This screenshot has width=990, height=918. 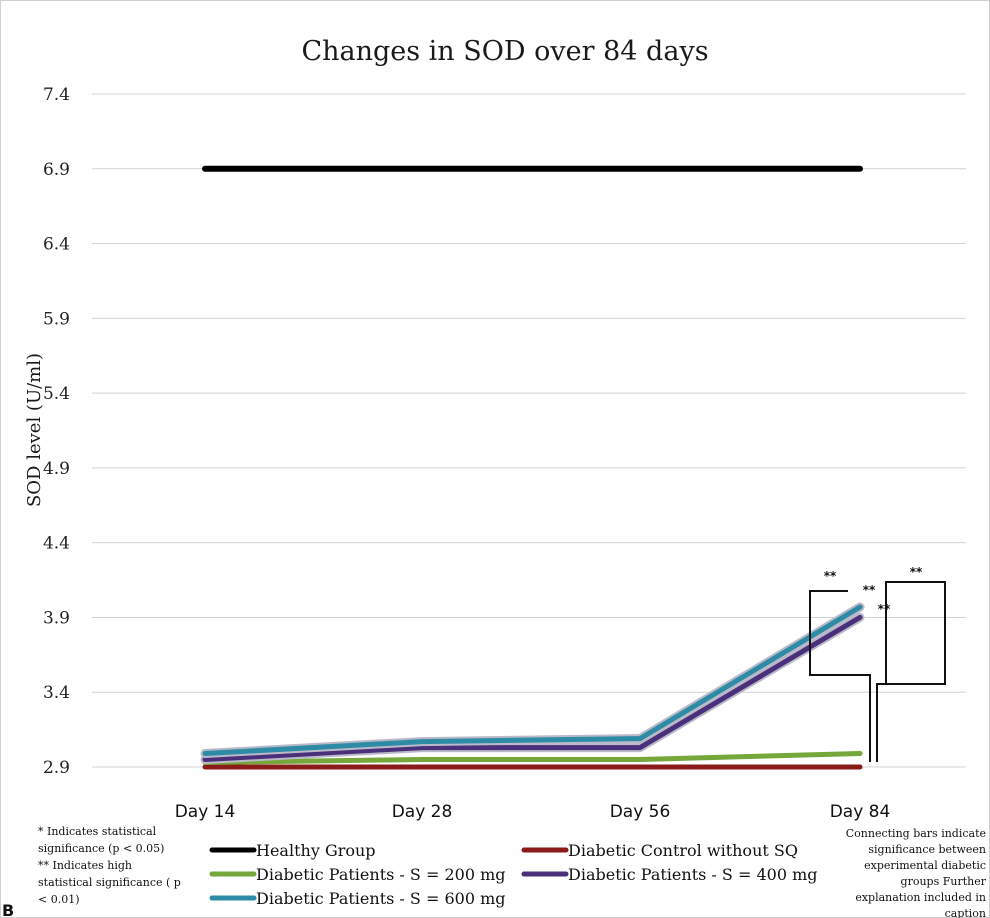 I want to click on y-tick-label: 2.9, so click(x=56, y=768).